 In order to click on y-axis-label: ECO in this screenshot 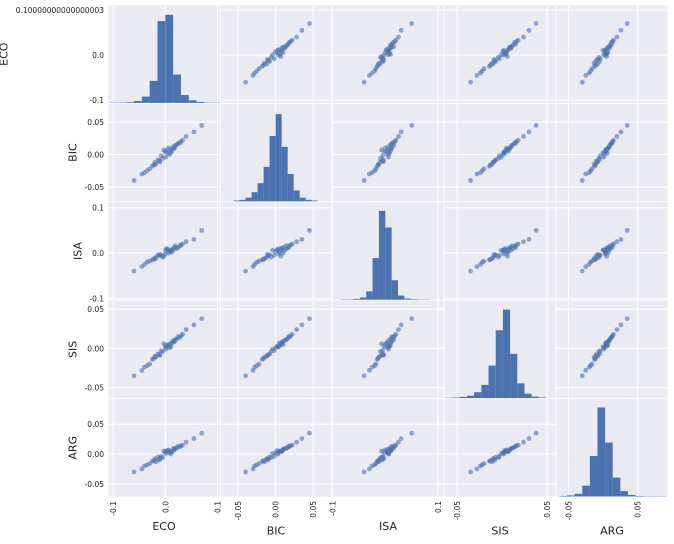, I will do `click(5, 54)`.